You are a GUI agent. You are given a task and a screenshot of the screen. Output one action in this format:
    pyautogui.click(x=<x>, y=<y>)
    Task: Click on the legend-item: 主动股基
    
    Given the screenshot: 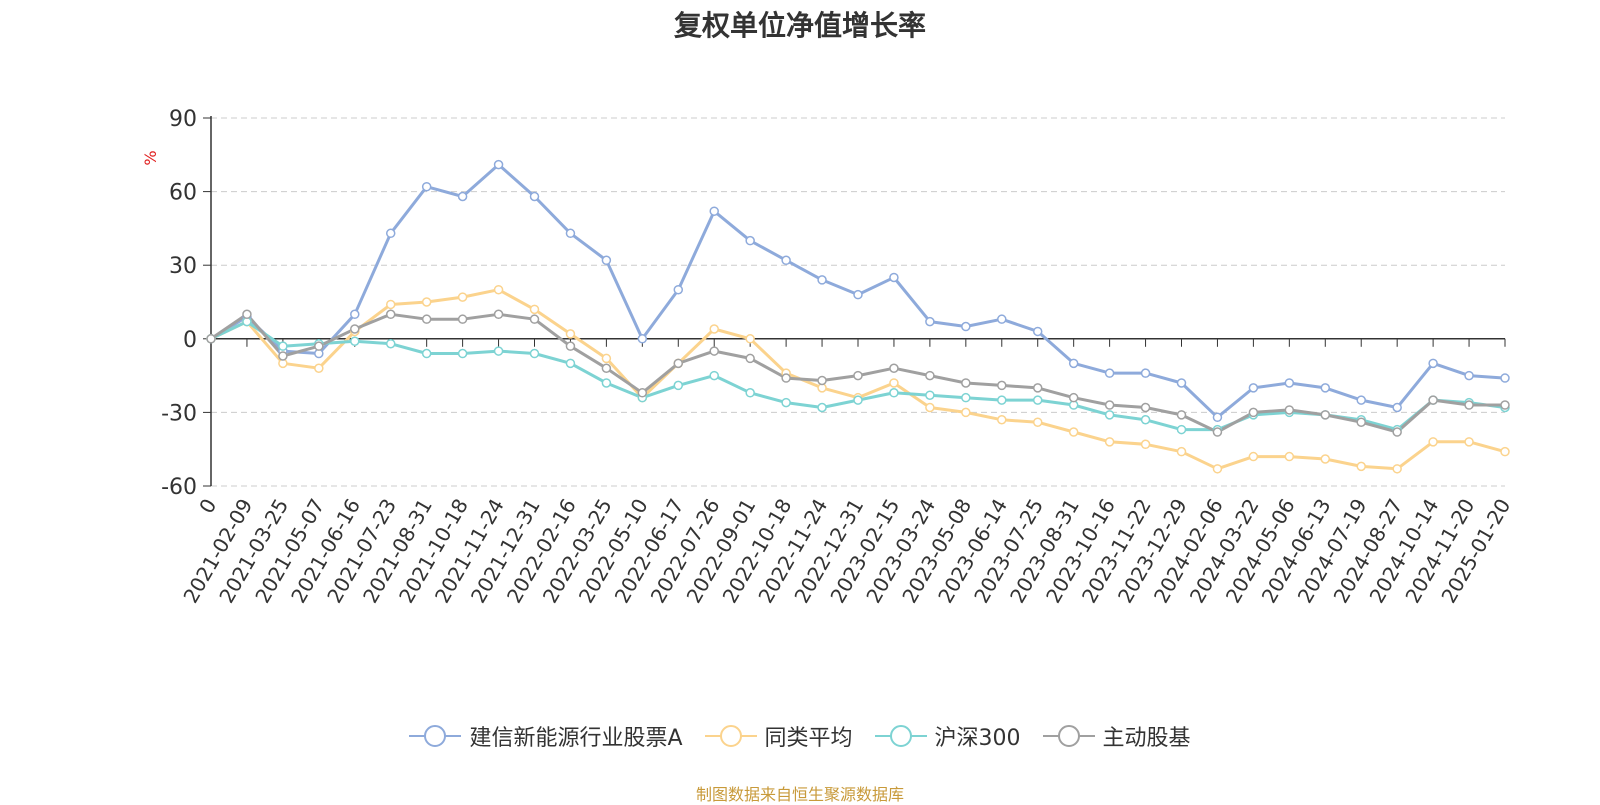 What is the action you would take?
    pyautogui.click(x=1116, y=736)
    